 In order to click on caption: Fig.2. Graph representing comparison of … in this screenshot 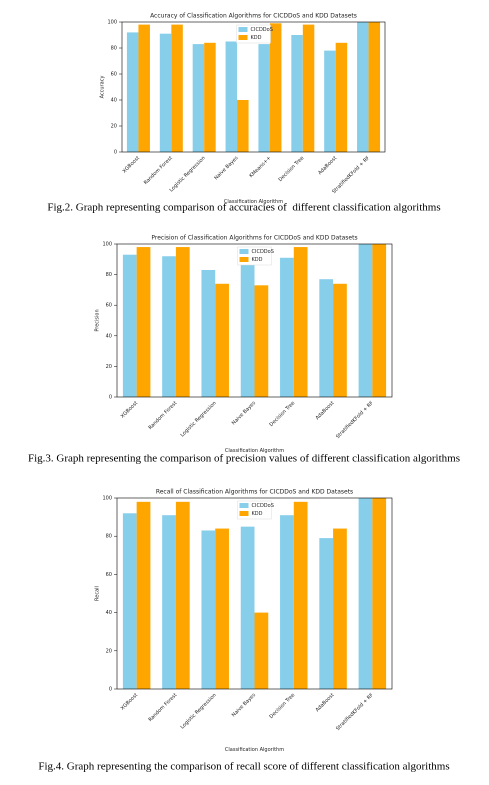, I will do `click(243, 208)`.